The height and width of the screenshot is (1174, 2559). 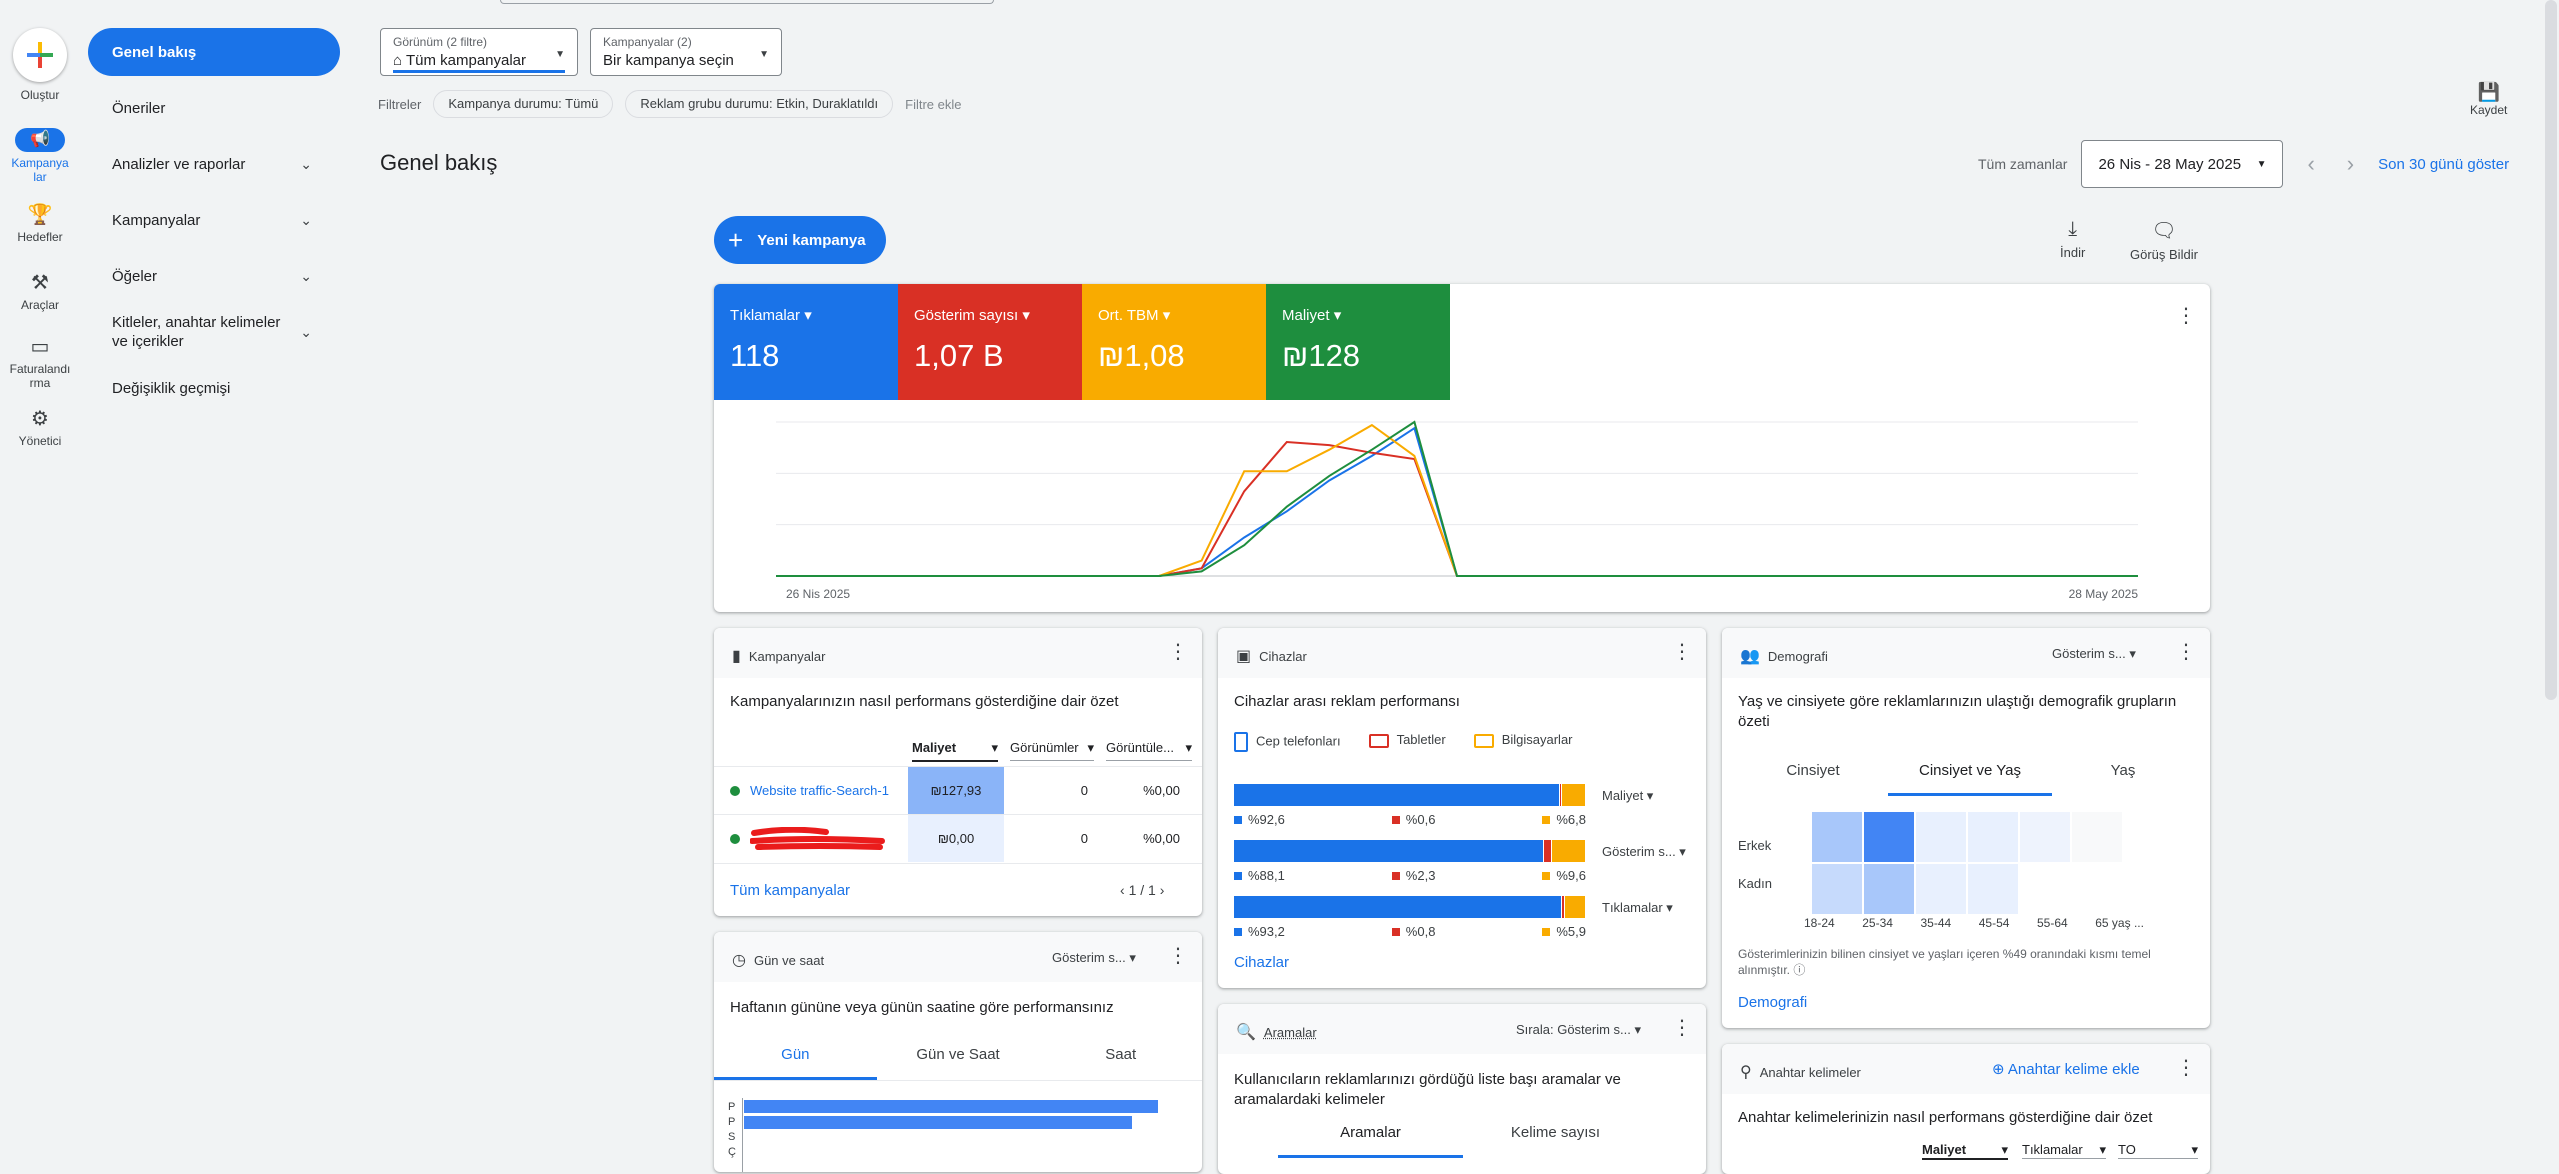 I want to click on tab-age: Yaş, so click(x=2123, y=770).